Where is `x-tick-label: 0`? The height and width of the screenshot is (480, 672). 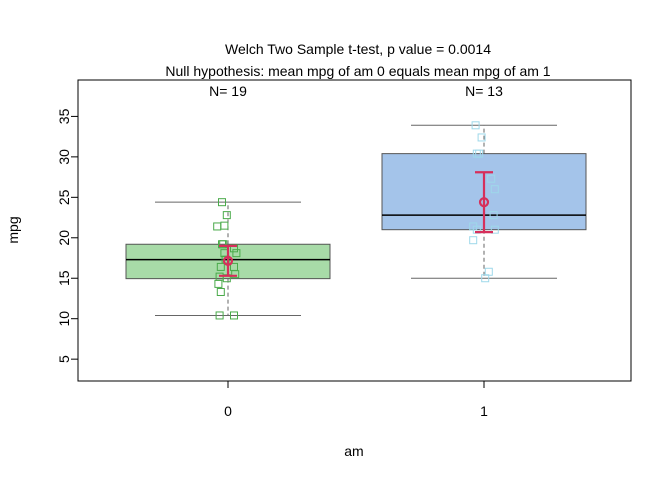 x-tick-label: 0 is located at coordinates (228, 411).